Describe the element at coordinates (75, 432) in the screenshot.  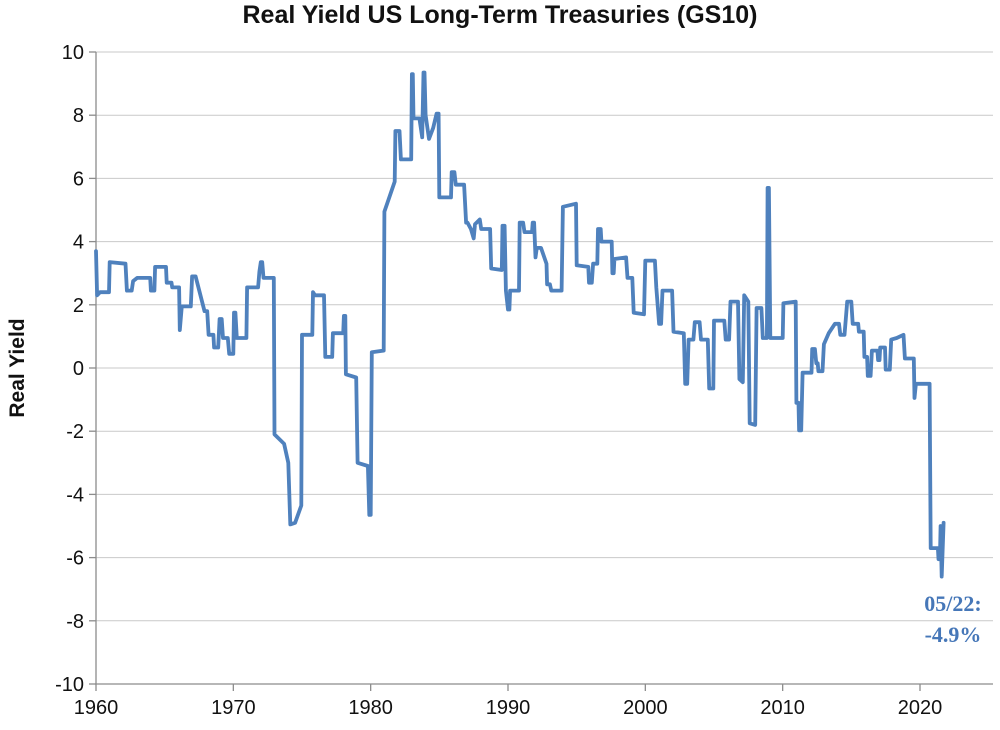
I see `y-tick-label: -2` at that location.